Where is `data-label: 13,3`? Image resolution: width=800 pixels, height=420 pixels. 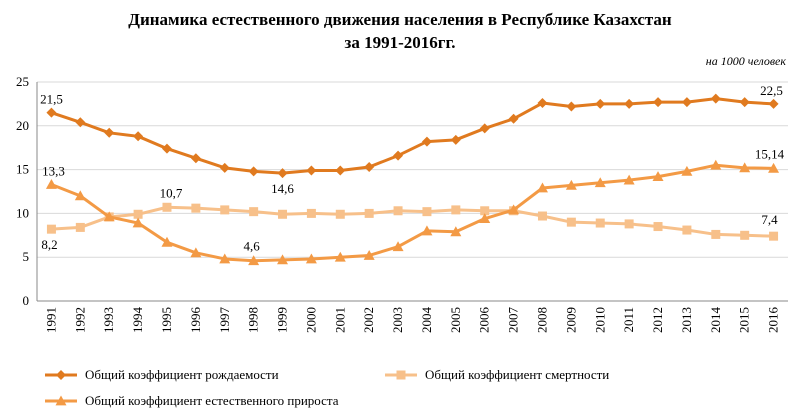 data-label: 13,3 is located at coordinates (53, 170).